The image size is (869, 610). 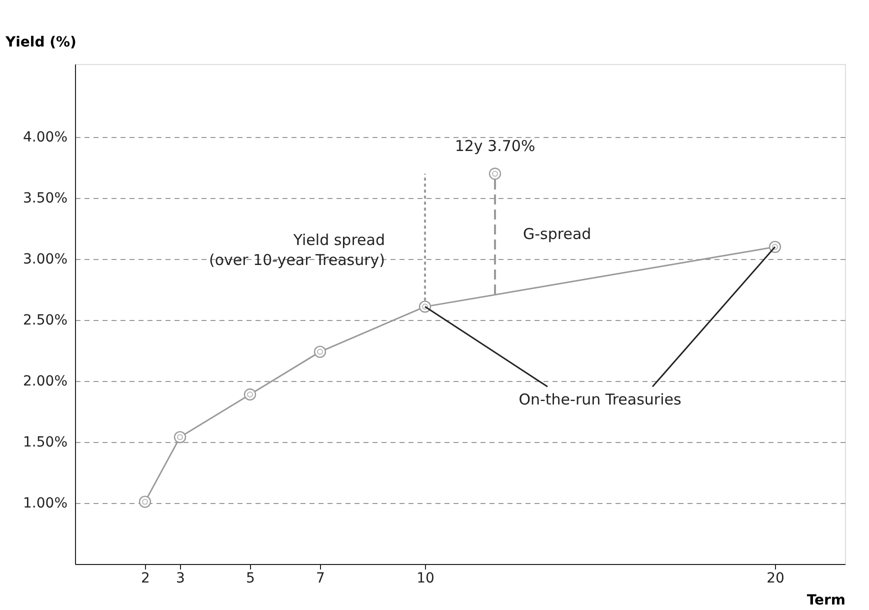 What do you see at coordinates (45, 320) in the screenshot?
I see `y-tick-label: 2.50%` at bounding box center [45, 320].